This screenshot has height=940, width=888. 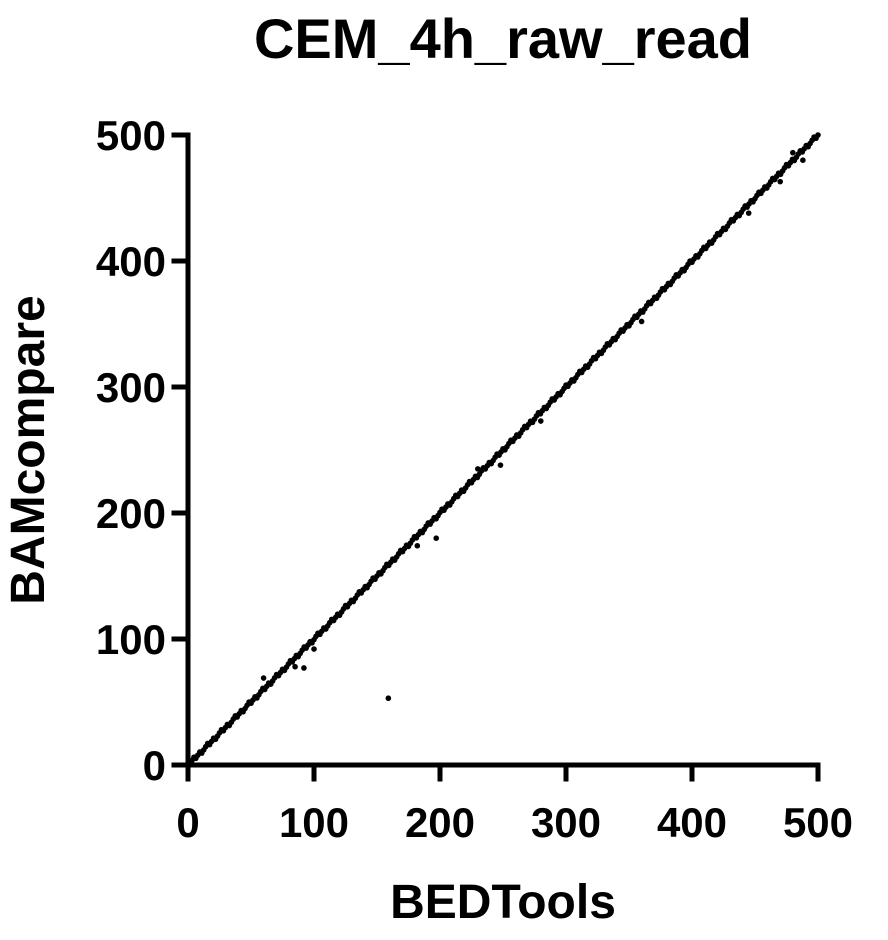 What do you see at coordinates (503, 38) in the screenshot?
I see `chart-title: CEM_4h_raw_read` at bounding box center [503, 38].